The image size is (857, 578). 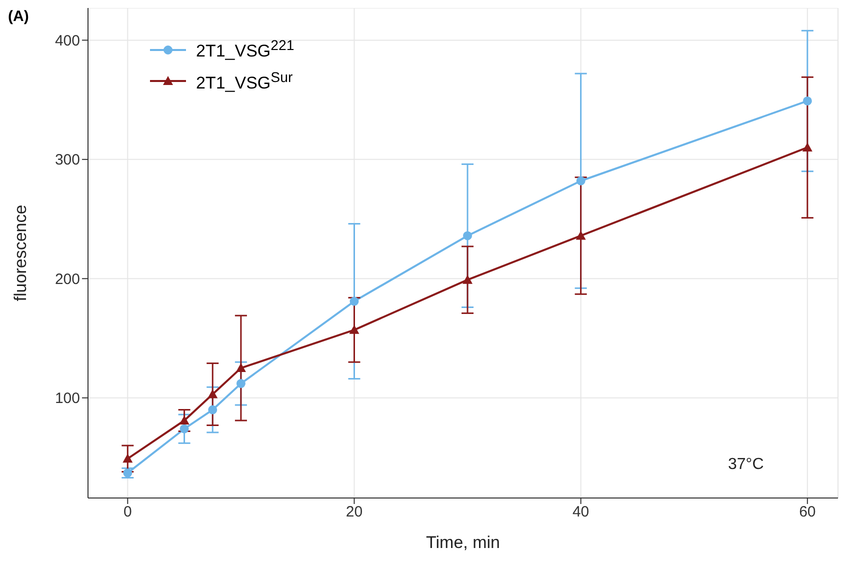 What do you see at coordinates (67, 41) in the screenshot?
I see `y-tick-label: 400` at bounding box center [67, 41].